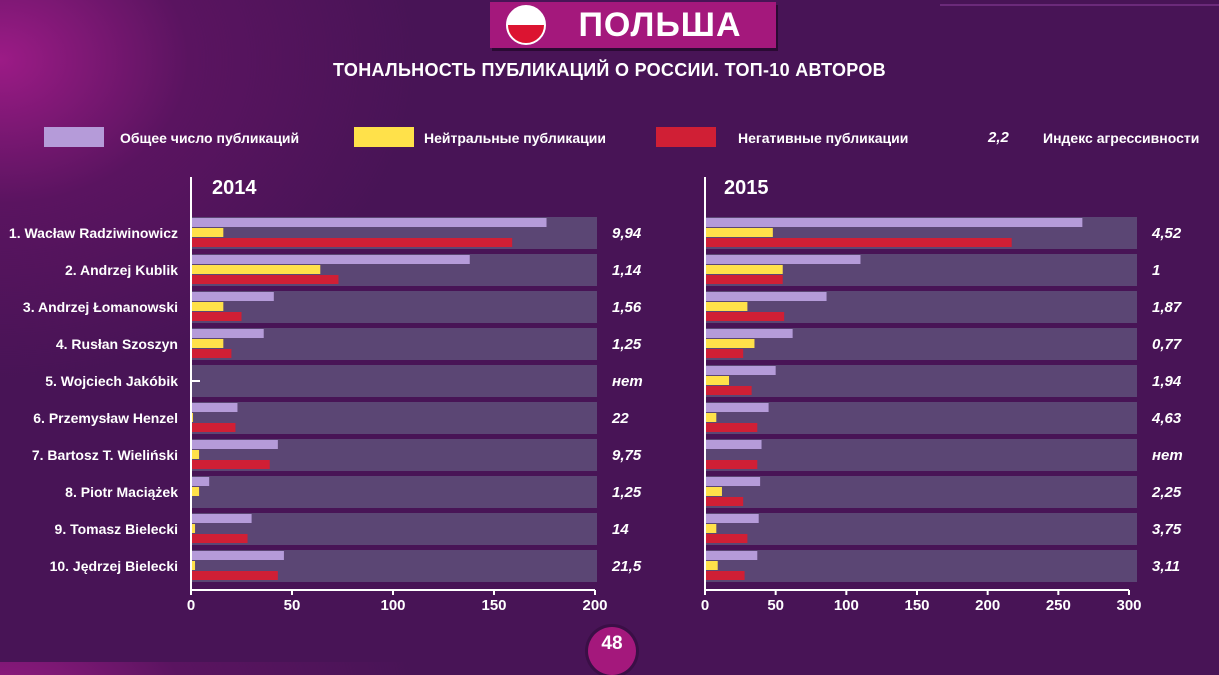 The image size is (1219, 675). What do you see at coordinates (627, 344) in the screenshot?
I see `chart-2014-index-label: 1,25` at bounding box center [627, 344].